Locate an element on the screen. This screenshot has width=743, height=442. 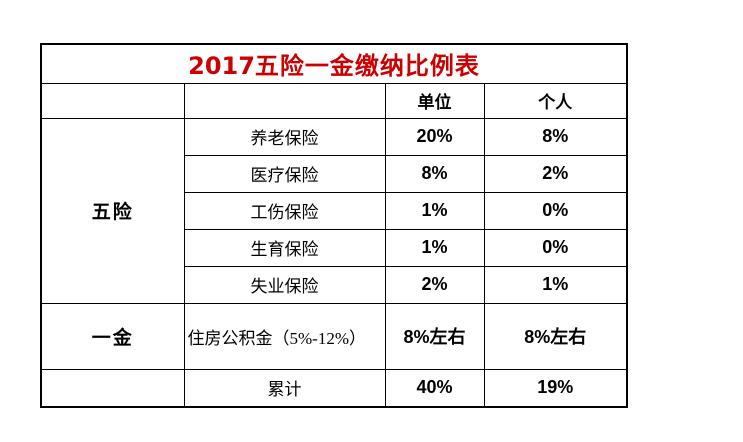
table-row: 生育保险 1% 0% is located at coordinates (334, 247).